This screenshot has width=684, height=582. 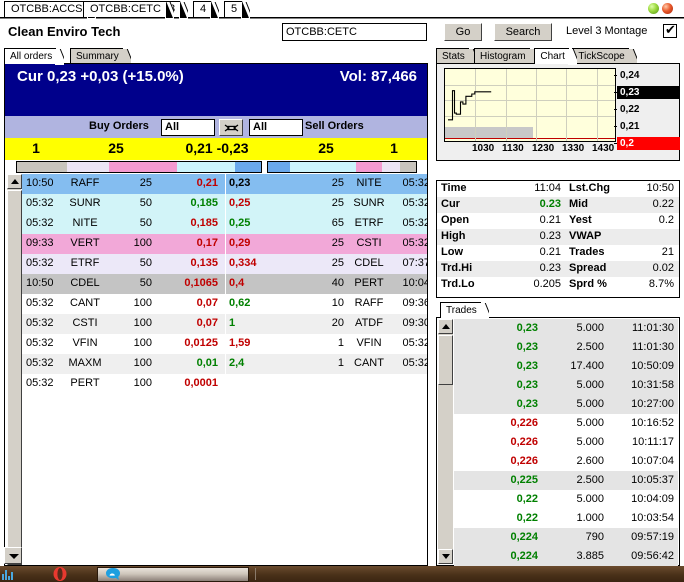 I want to click on trade-time: 10:31:58, so click(x=652, y=385).